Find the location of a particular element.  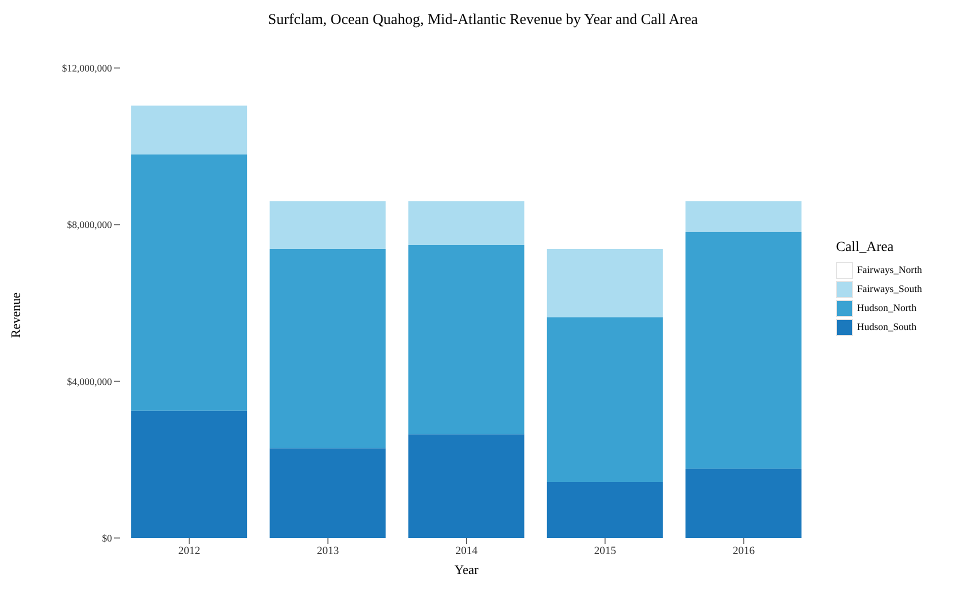

x-tick-label: 2014 is located at coordinates (467, 550).